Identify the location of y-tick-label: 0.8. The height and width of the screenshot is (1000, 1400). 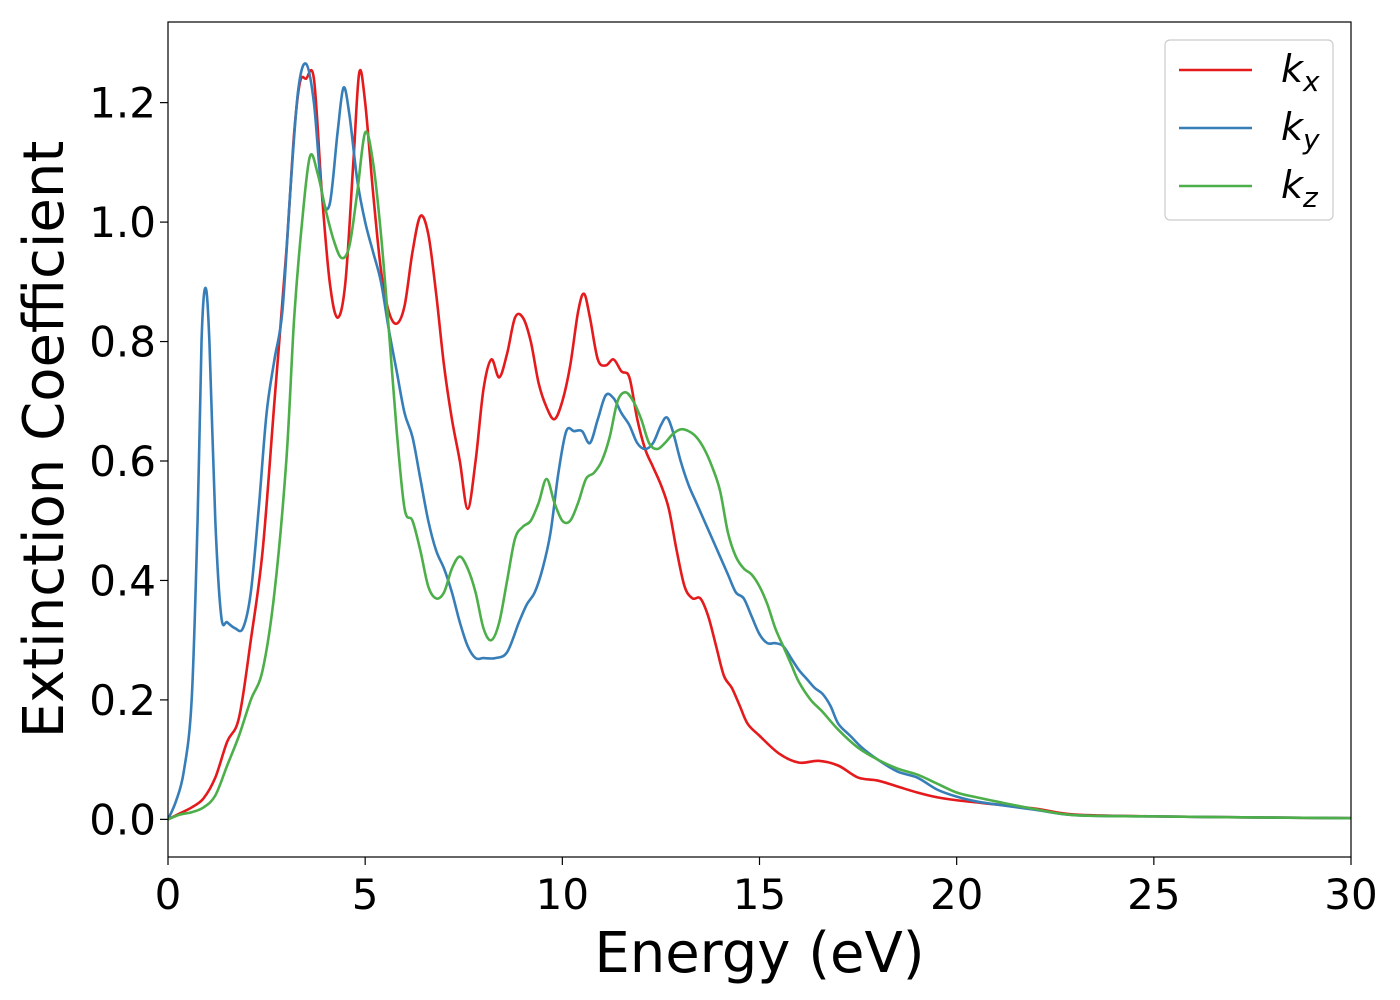
(122, 342).